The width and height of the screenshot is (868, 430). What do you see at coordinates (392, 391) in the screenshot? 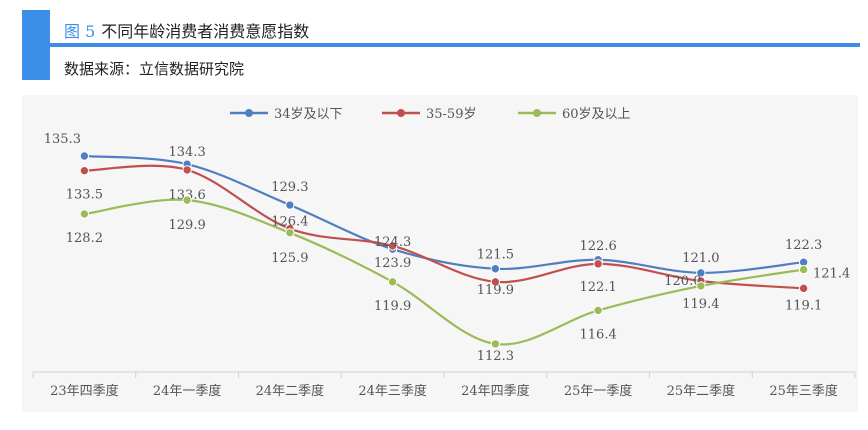
I see `x-tick-label: 24年三季度` at bounding box center [392, 391].